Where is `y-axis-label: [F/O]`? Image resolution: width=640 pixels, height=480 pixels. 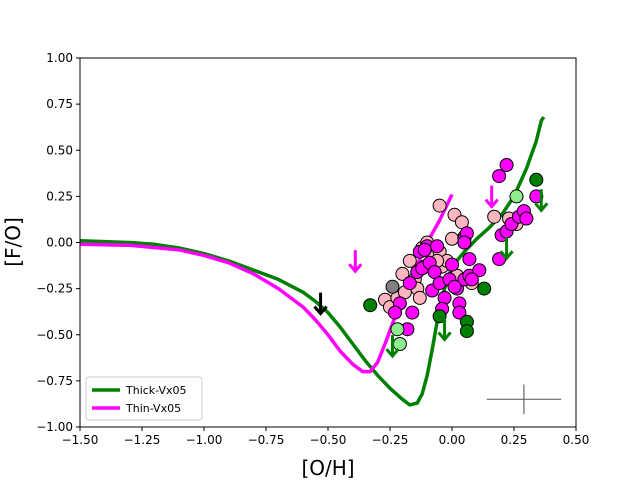
y-axis-label: [F/O] is located at coordinates (13, 242).